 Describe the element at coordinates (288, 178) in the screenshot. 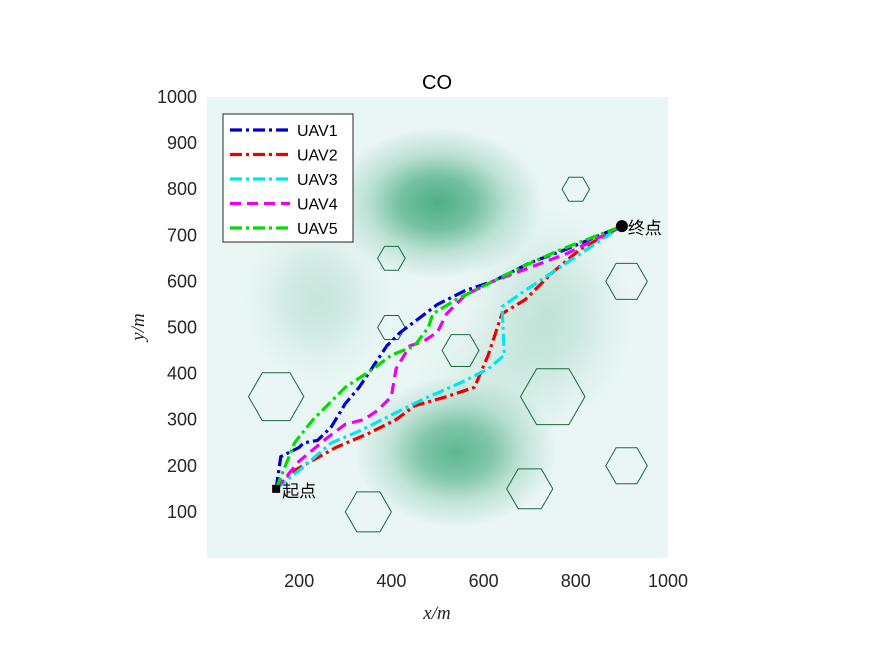

I see `legend: UAV1 UAV2 UAV3 UAV4 UAV5` at that location.